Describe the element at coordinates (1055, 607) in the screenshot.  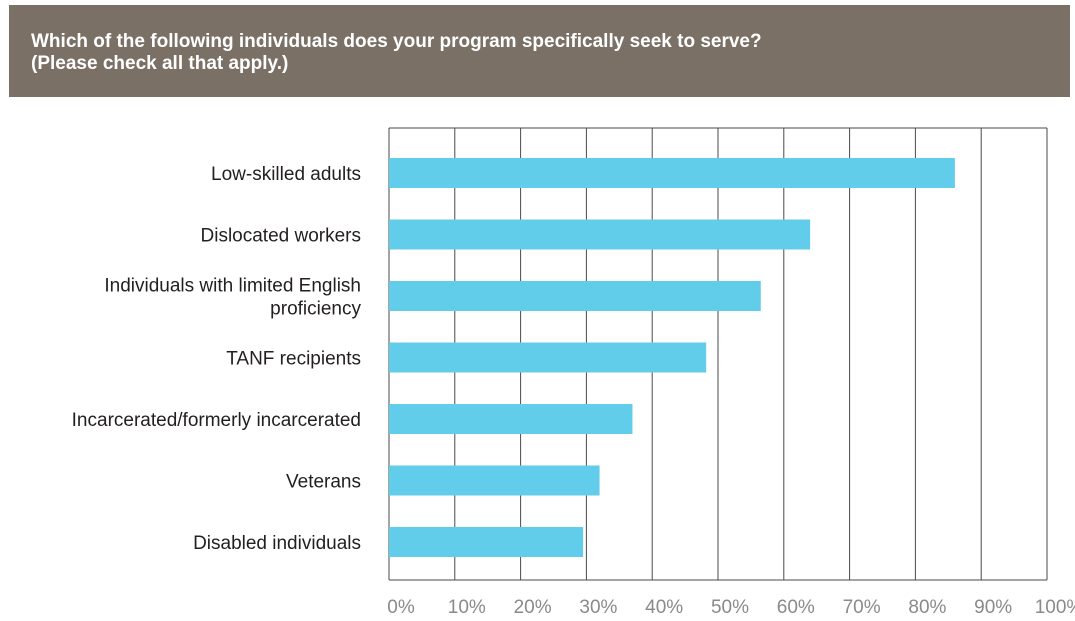
I see `tick-label: 100%` at that location.